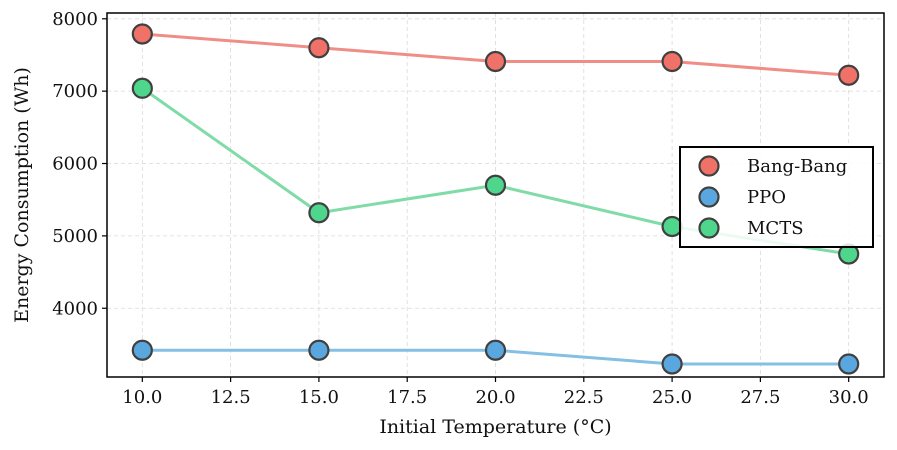 This screenshot has width=897, height=450. What do you see at coordinates (75, 164) in the screenshot?
I see `y-tick-label-2: 6000` at bounding box center [75, 164].